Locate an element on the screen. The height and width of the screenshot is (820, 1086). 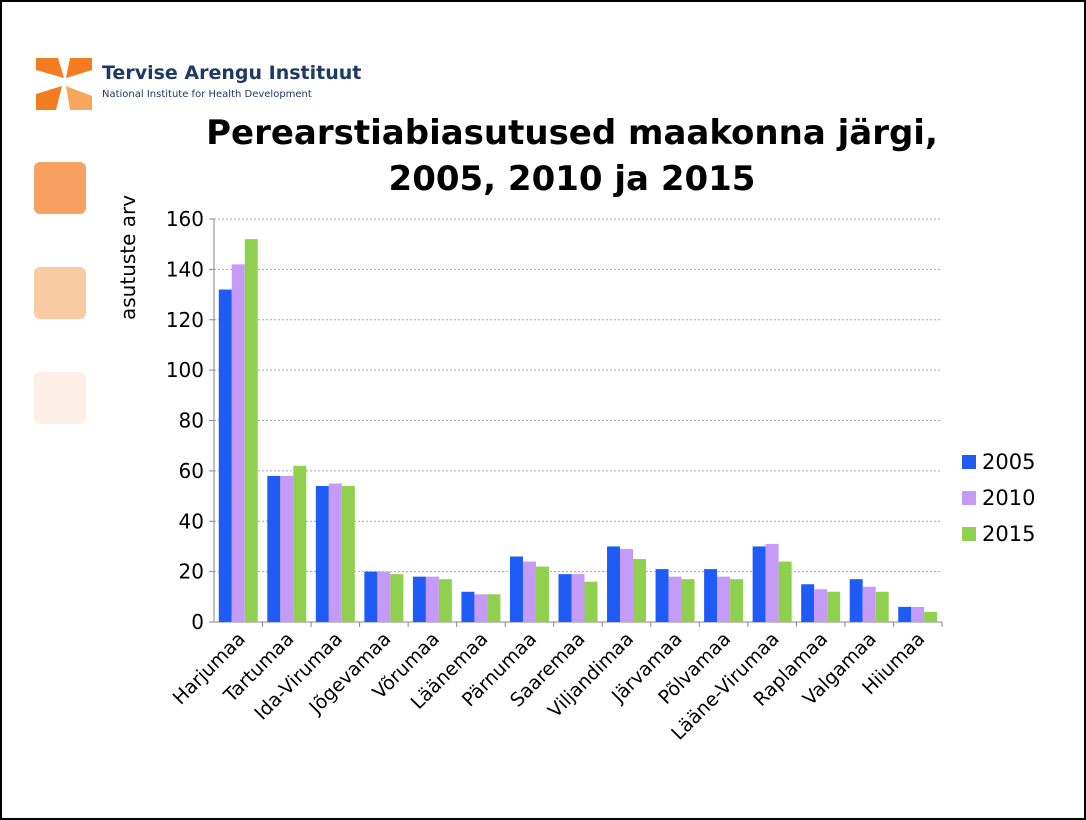
decor-swatch-medium is located at coordinates (60, 293).